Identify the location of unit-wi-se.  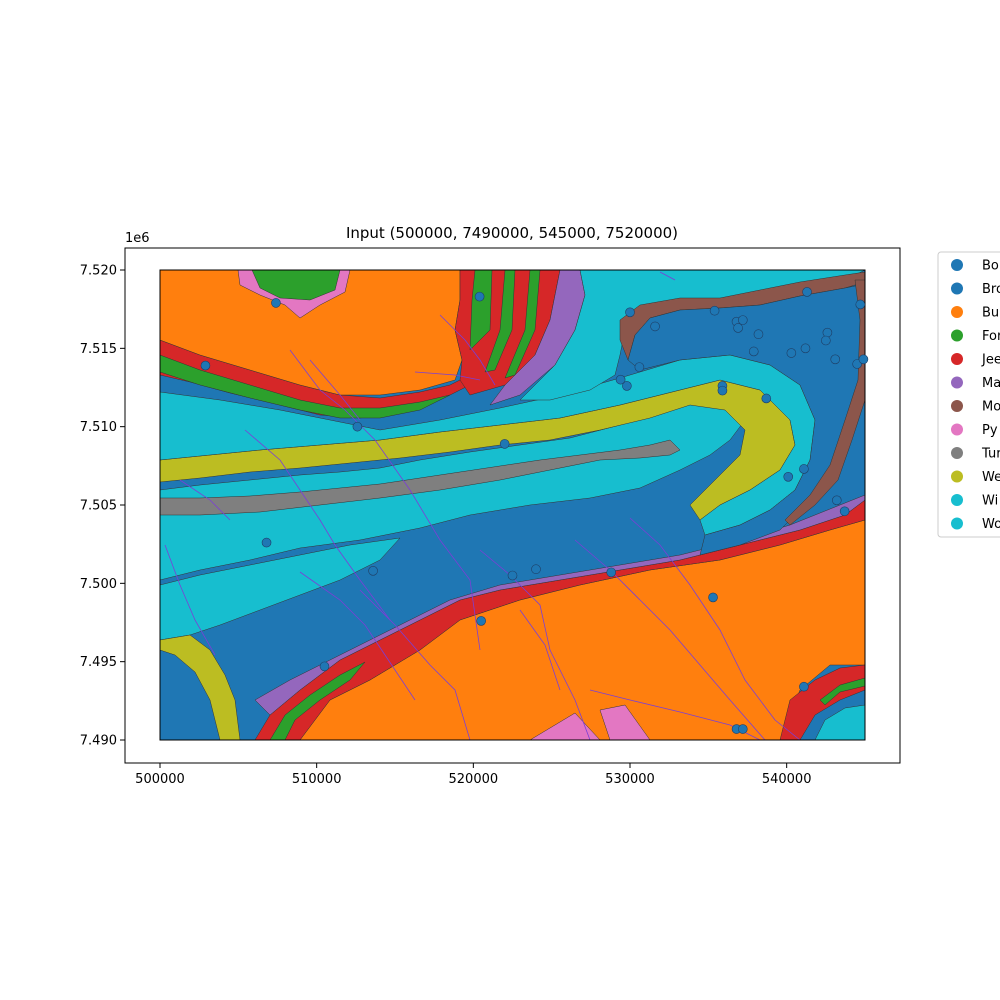
(839, 722).